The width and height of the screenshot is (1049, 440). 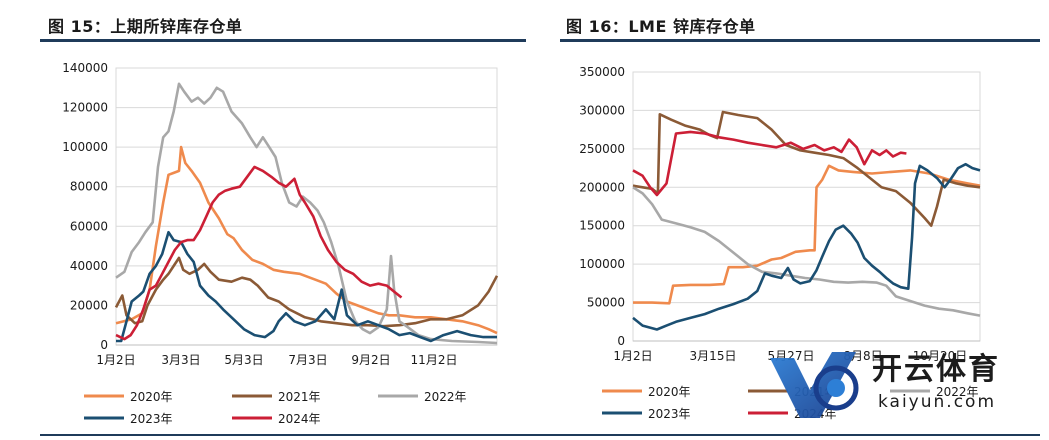 What do you see at coordinates (89, 226) in the screenshot?
I see `left-y-tick-label: 60000` at bounding box center [89, 226].